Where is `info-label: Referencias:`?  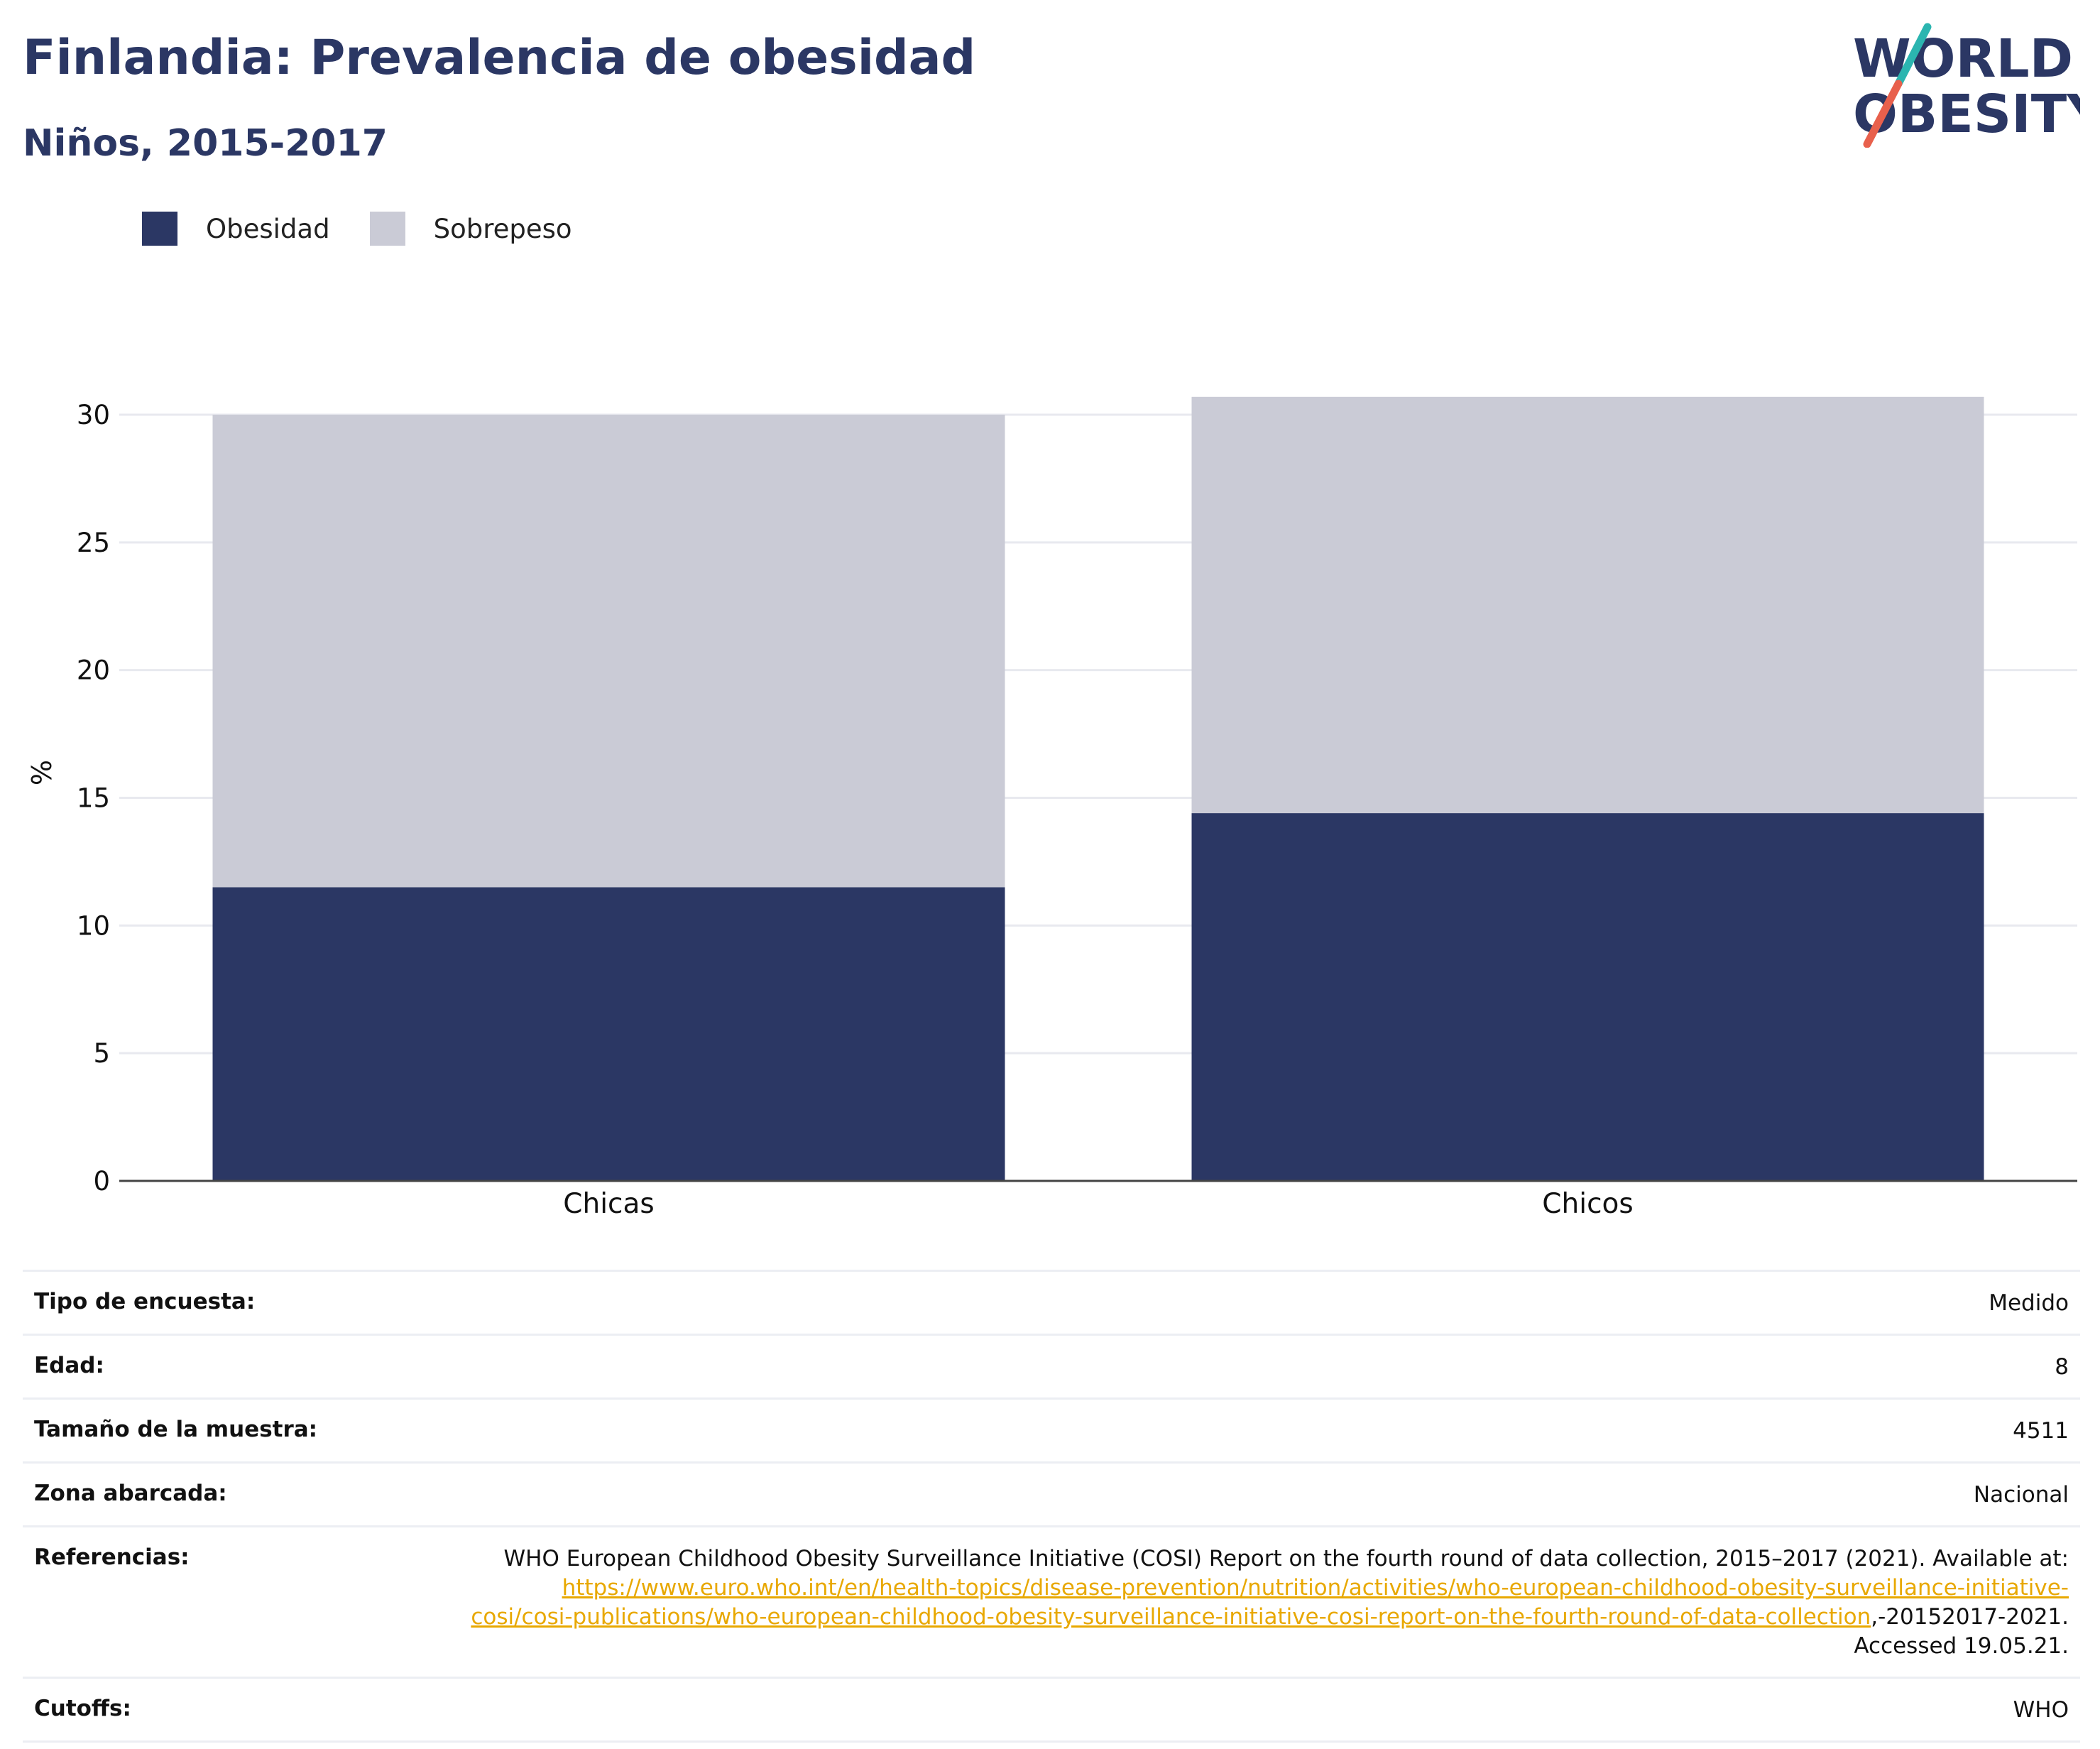
info-label: Referencias: is located at coordinates (112, 1557).